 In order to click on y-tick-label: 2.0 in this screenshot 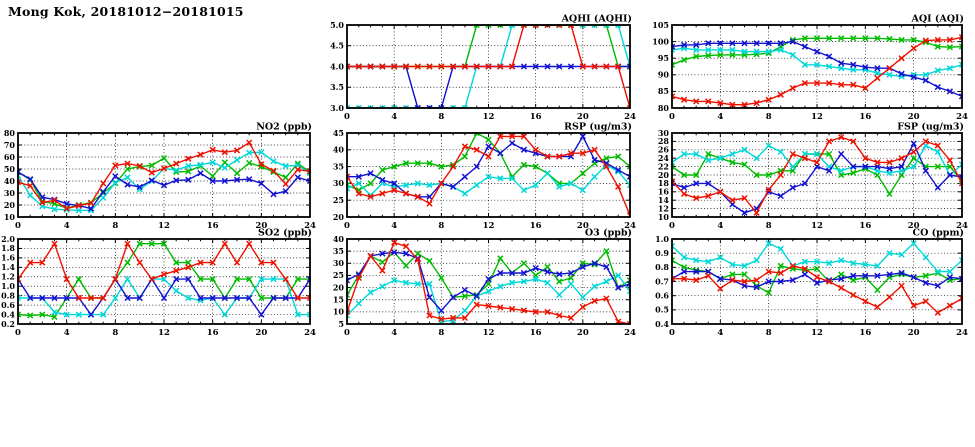, I will do `click(8, 239)`.